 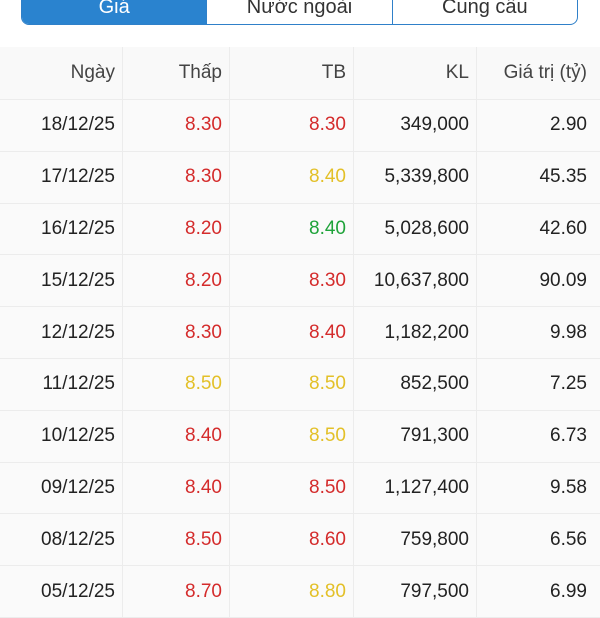 I want to click on date-cell: 08/12/25, so click(x=61, y=540).